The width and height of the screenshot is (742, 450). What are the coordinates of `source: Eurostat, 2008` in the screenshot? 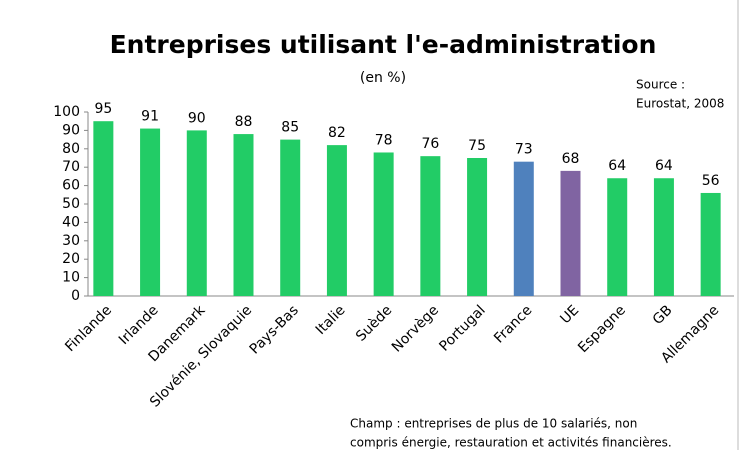 It's located at (680, 104).